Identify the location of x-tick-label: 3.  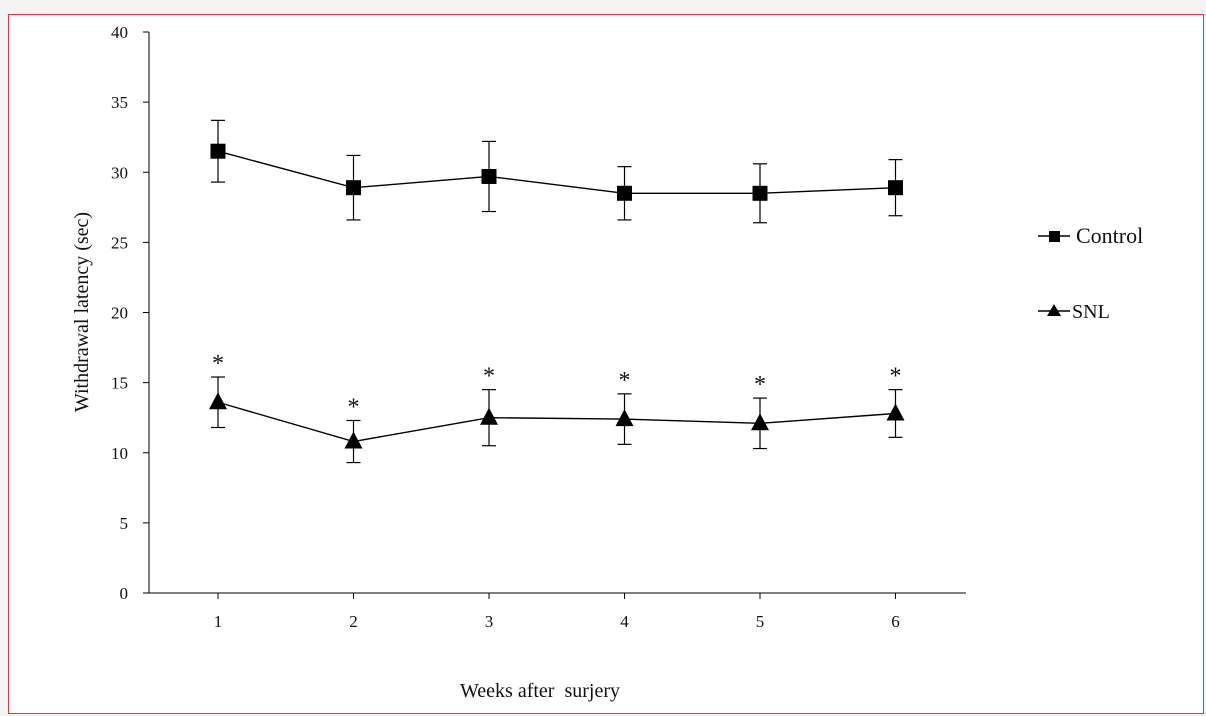
(489, 621).